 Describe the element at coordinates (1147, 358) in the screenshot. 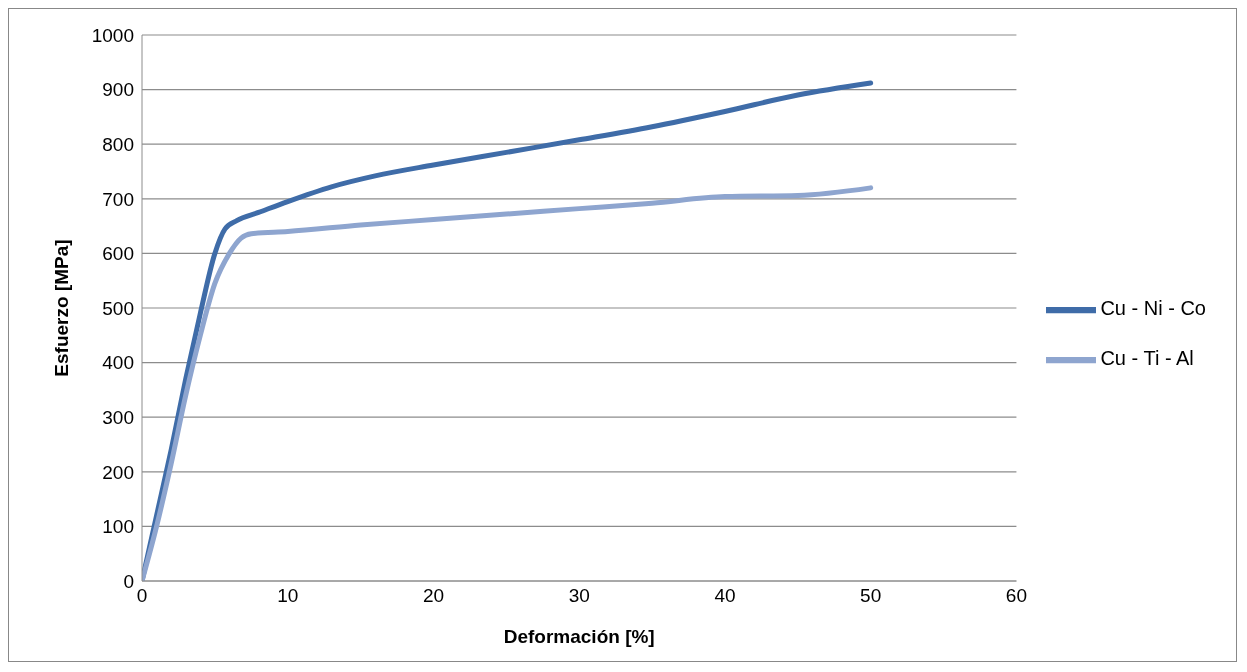

I see `legend-label: Cu - Ti - Al` at that location.